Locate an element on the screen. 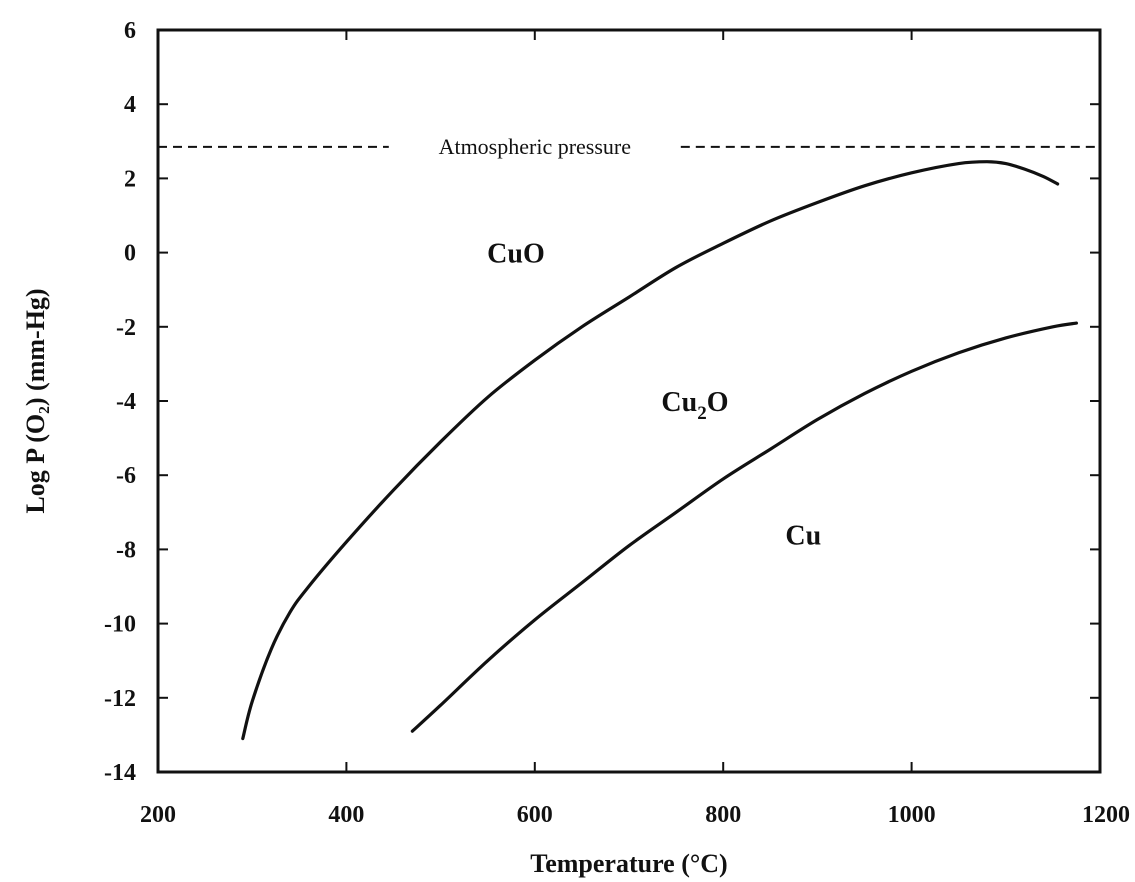 Image resolution: width=1135 pixels, height=882 pixels. region-label-tail: O is located at coordinates (718, 402).